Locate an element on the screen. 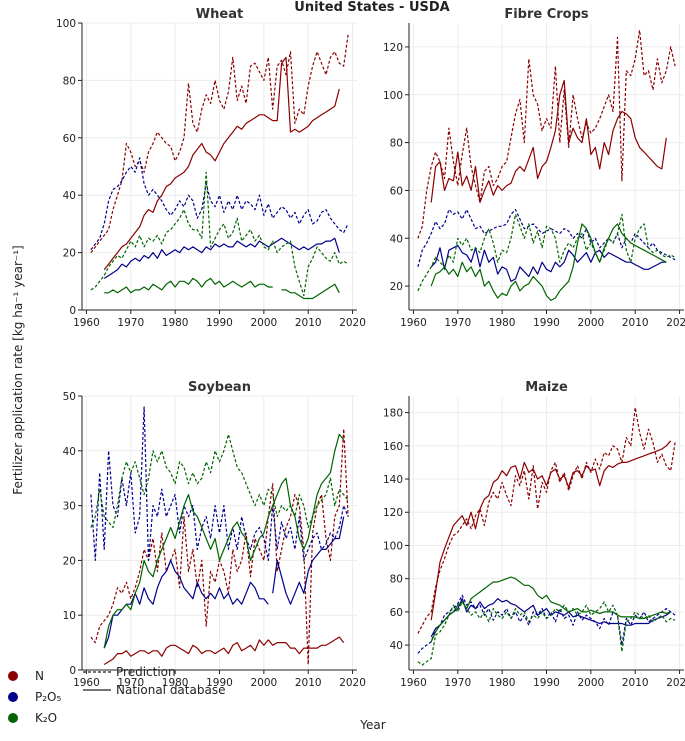  legend-label-national-database: National database is located at coordinates (170, 690).